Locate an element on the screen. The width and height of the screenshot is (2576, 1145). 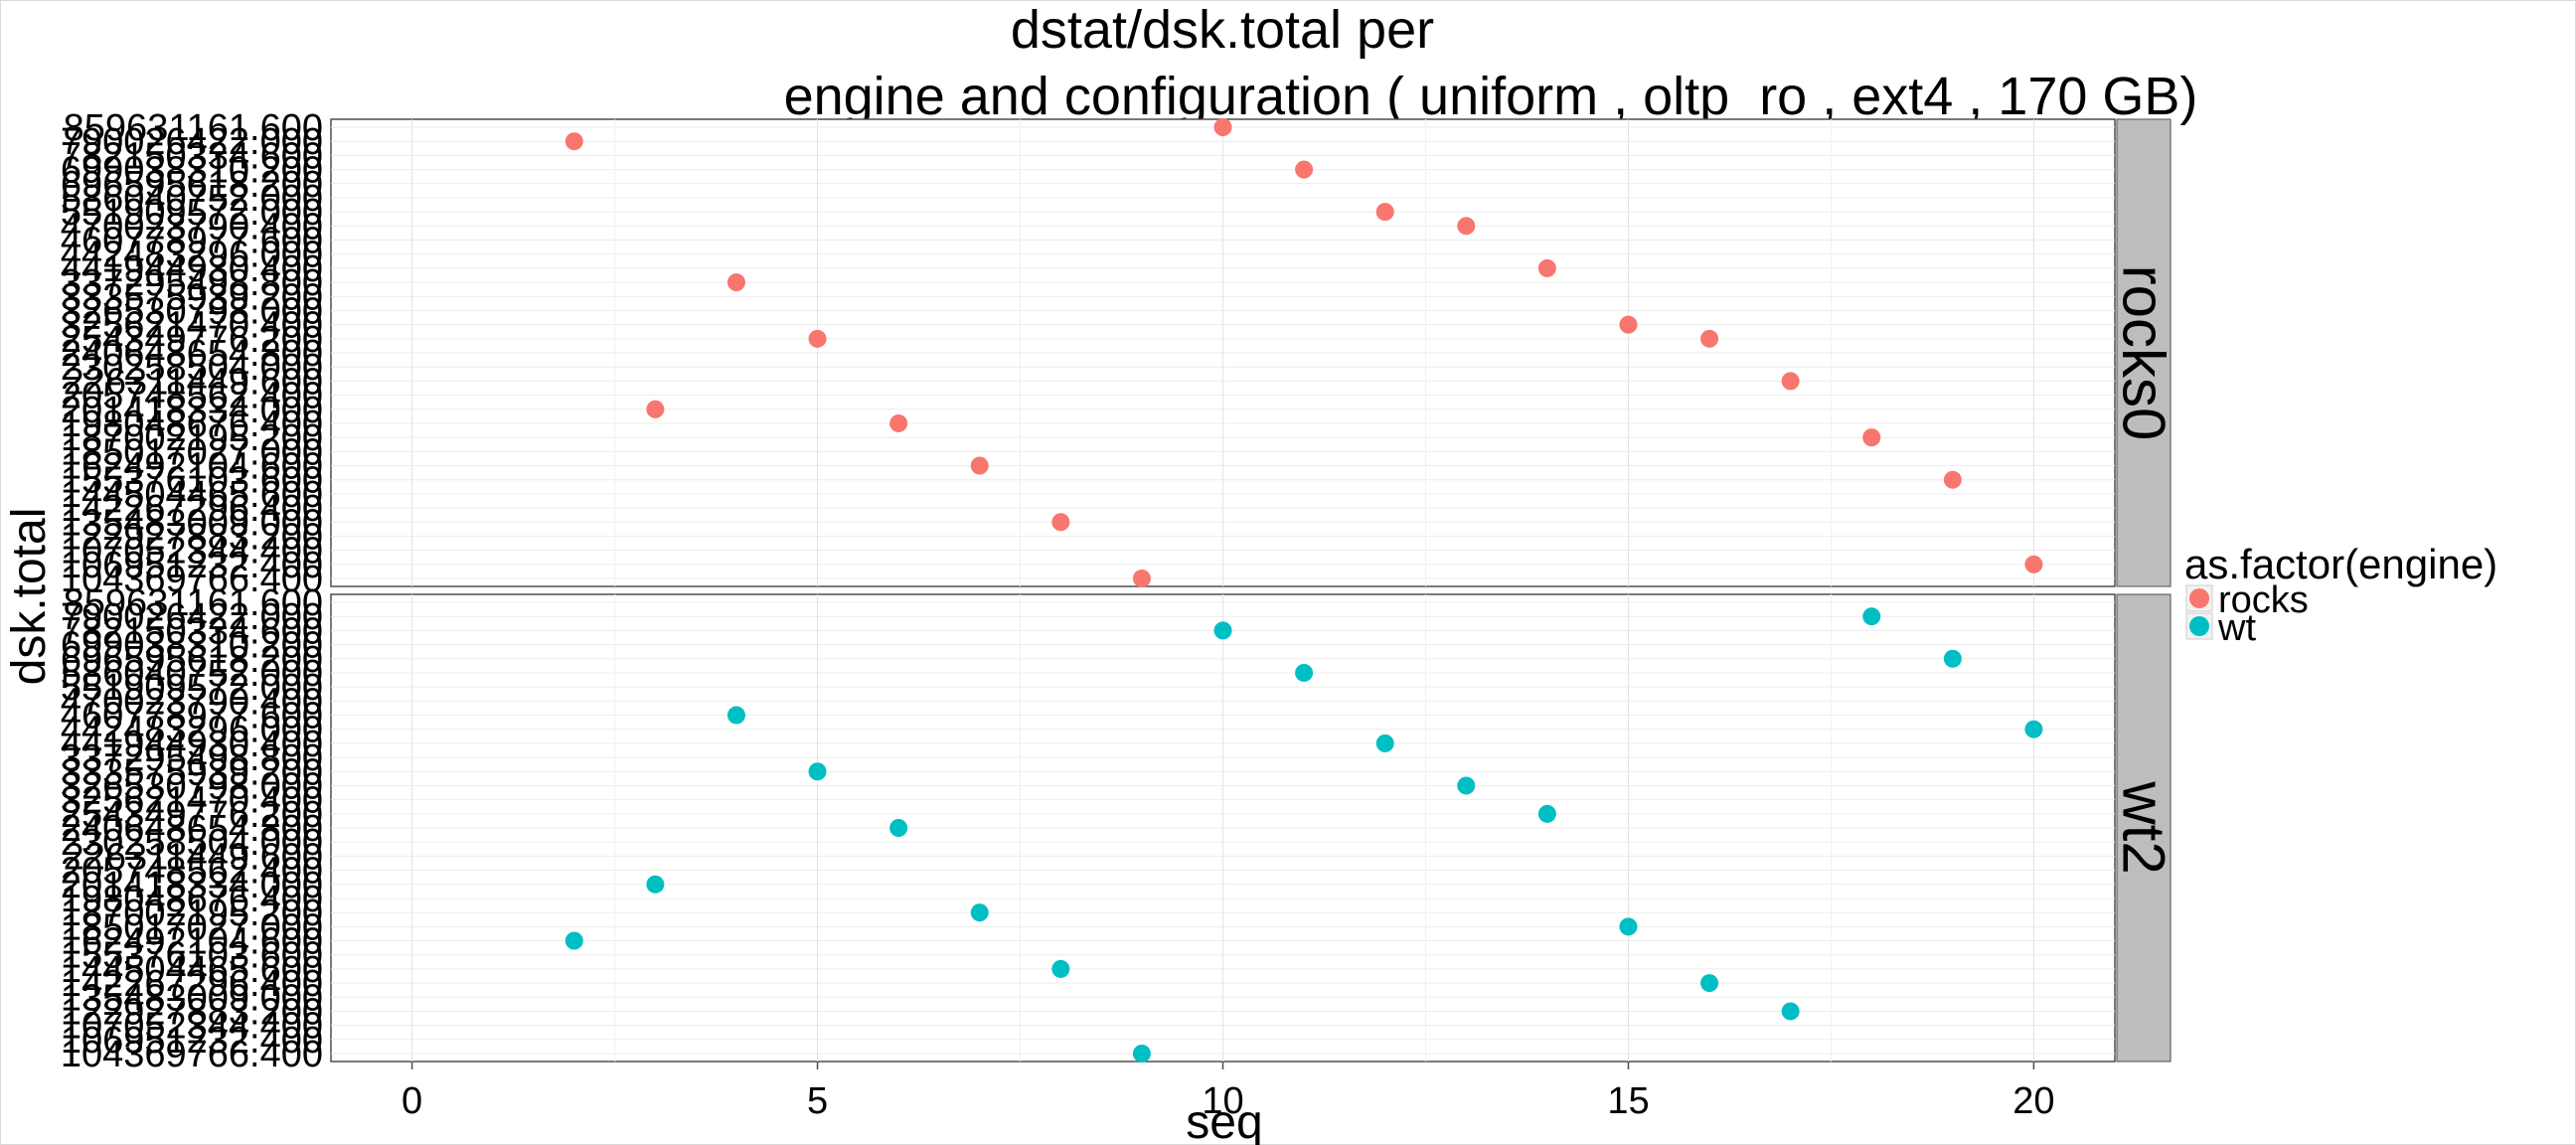
y-tick-label: 337295498.800 is located at coordinates (192, 758).